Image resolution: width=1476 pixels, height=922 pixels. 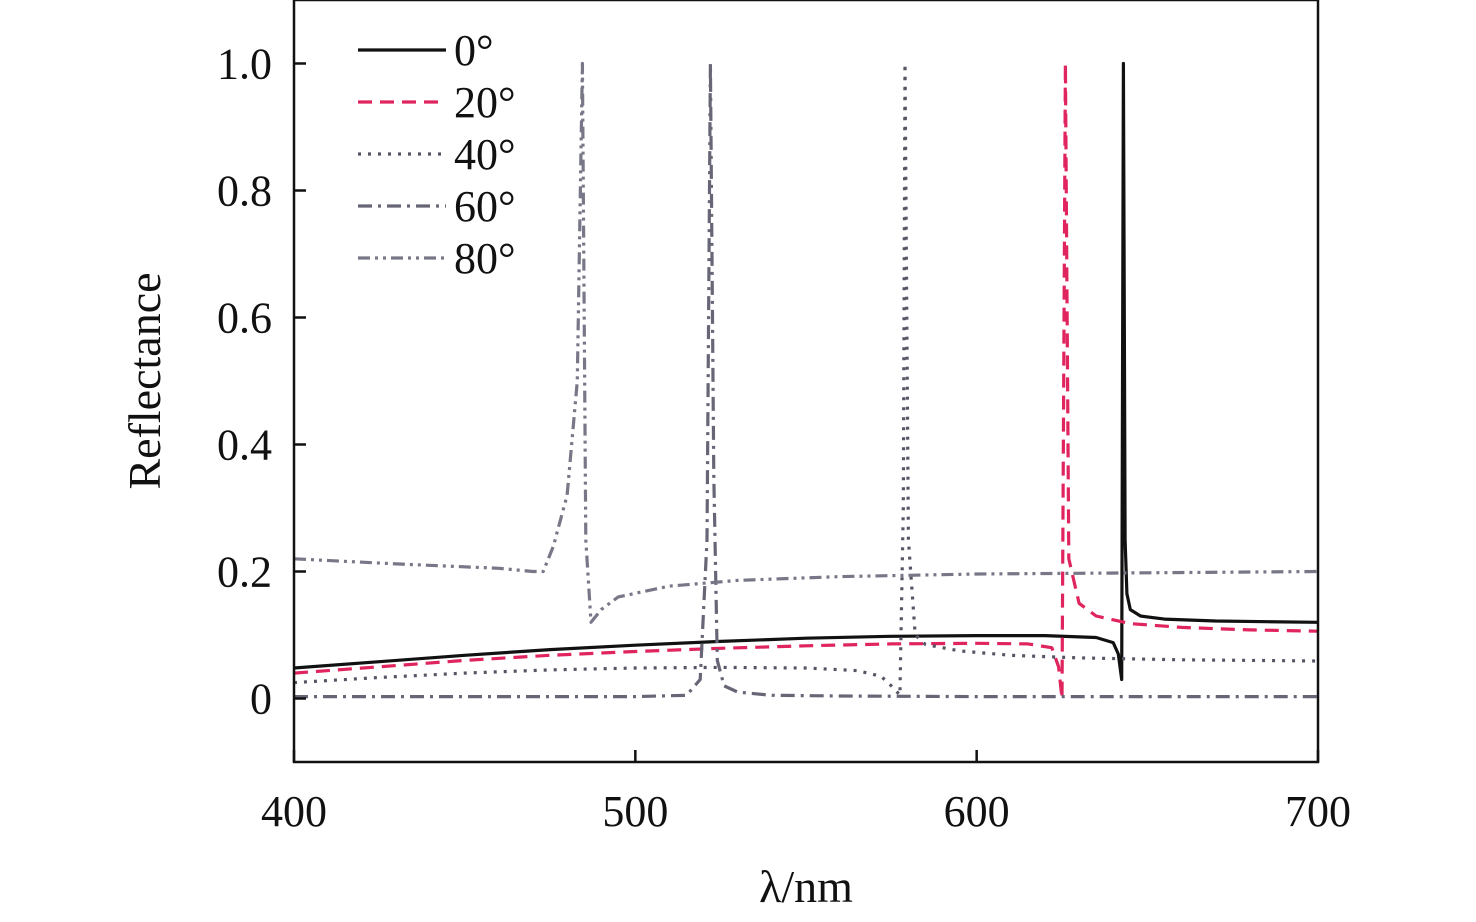 I want to click on legend-label-0: 0°, so click(x=474, y=50).